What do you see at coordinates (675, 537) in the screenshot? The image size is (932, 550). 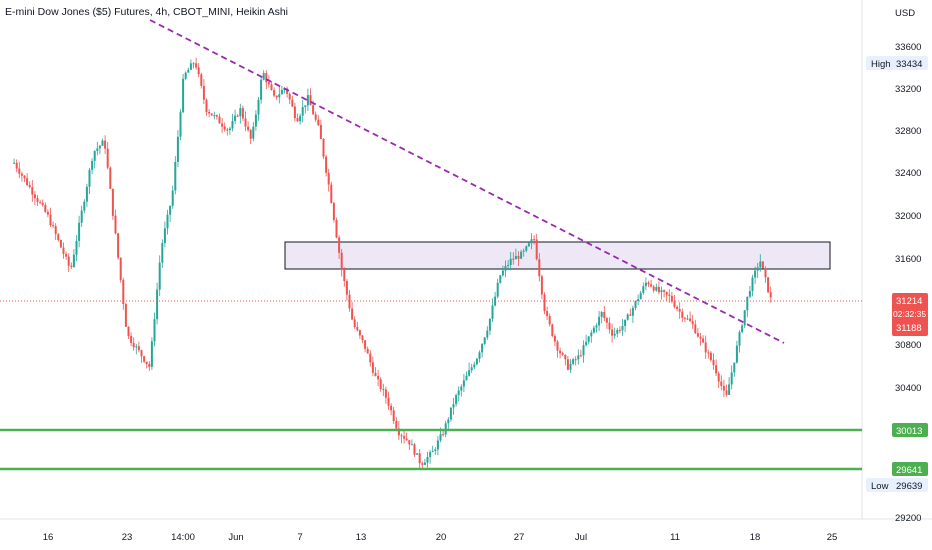 I see `date-tick-11: 11` at bounding box center [675, 537].